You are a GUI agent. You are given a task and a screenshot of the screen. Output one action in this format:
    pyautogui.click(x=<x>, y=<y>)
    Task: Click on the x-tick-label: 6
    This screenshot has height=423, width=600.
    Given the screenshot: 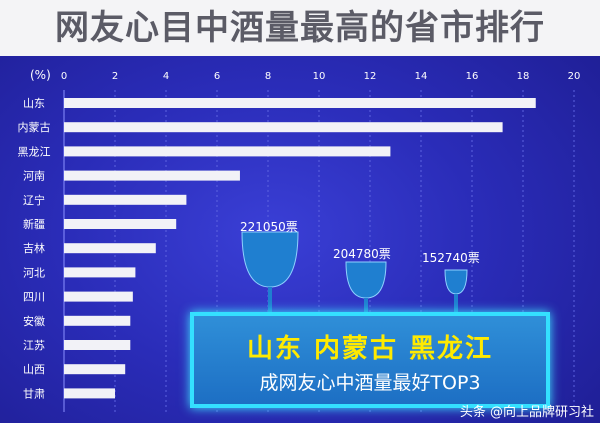 What is the action you would take?
    pyautogui.click(x=217, y=76)
    